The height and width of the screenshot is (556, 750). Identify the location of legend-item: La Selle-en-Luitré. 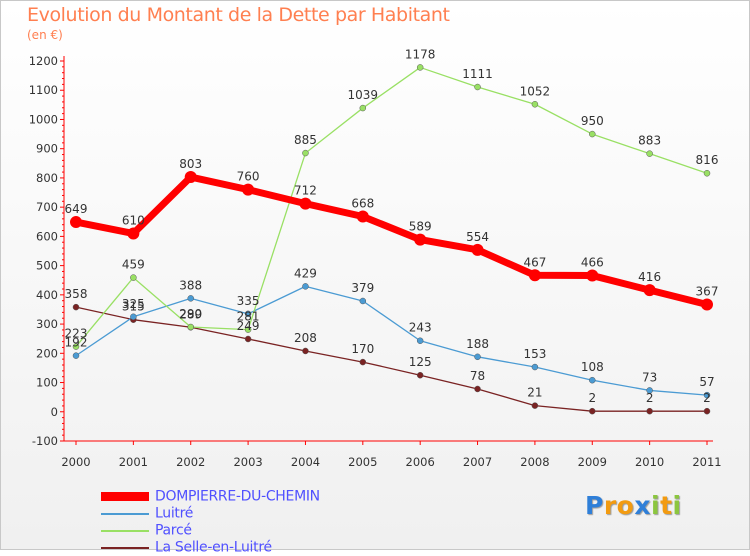
(210, 546).